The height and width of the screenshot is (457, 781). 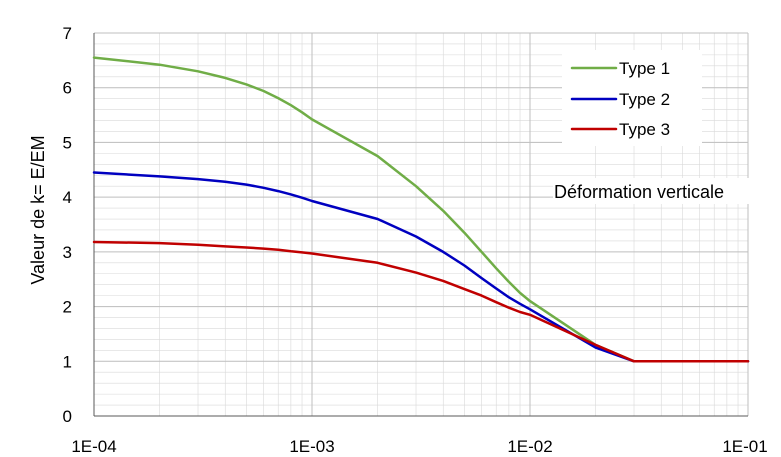 I want to click on x-tick-label: 1E-04, so click(x=93, y=446).